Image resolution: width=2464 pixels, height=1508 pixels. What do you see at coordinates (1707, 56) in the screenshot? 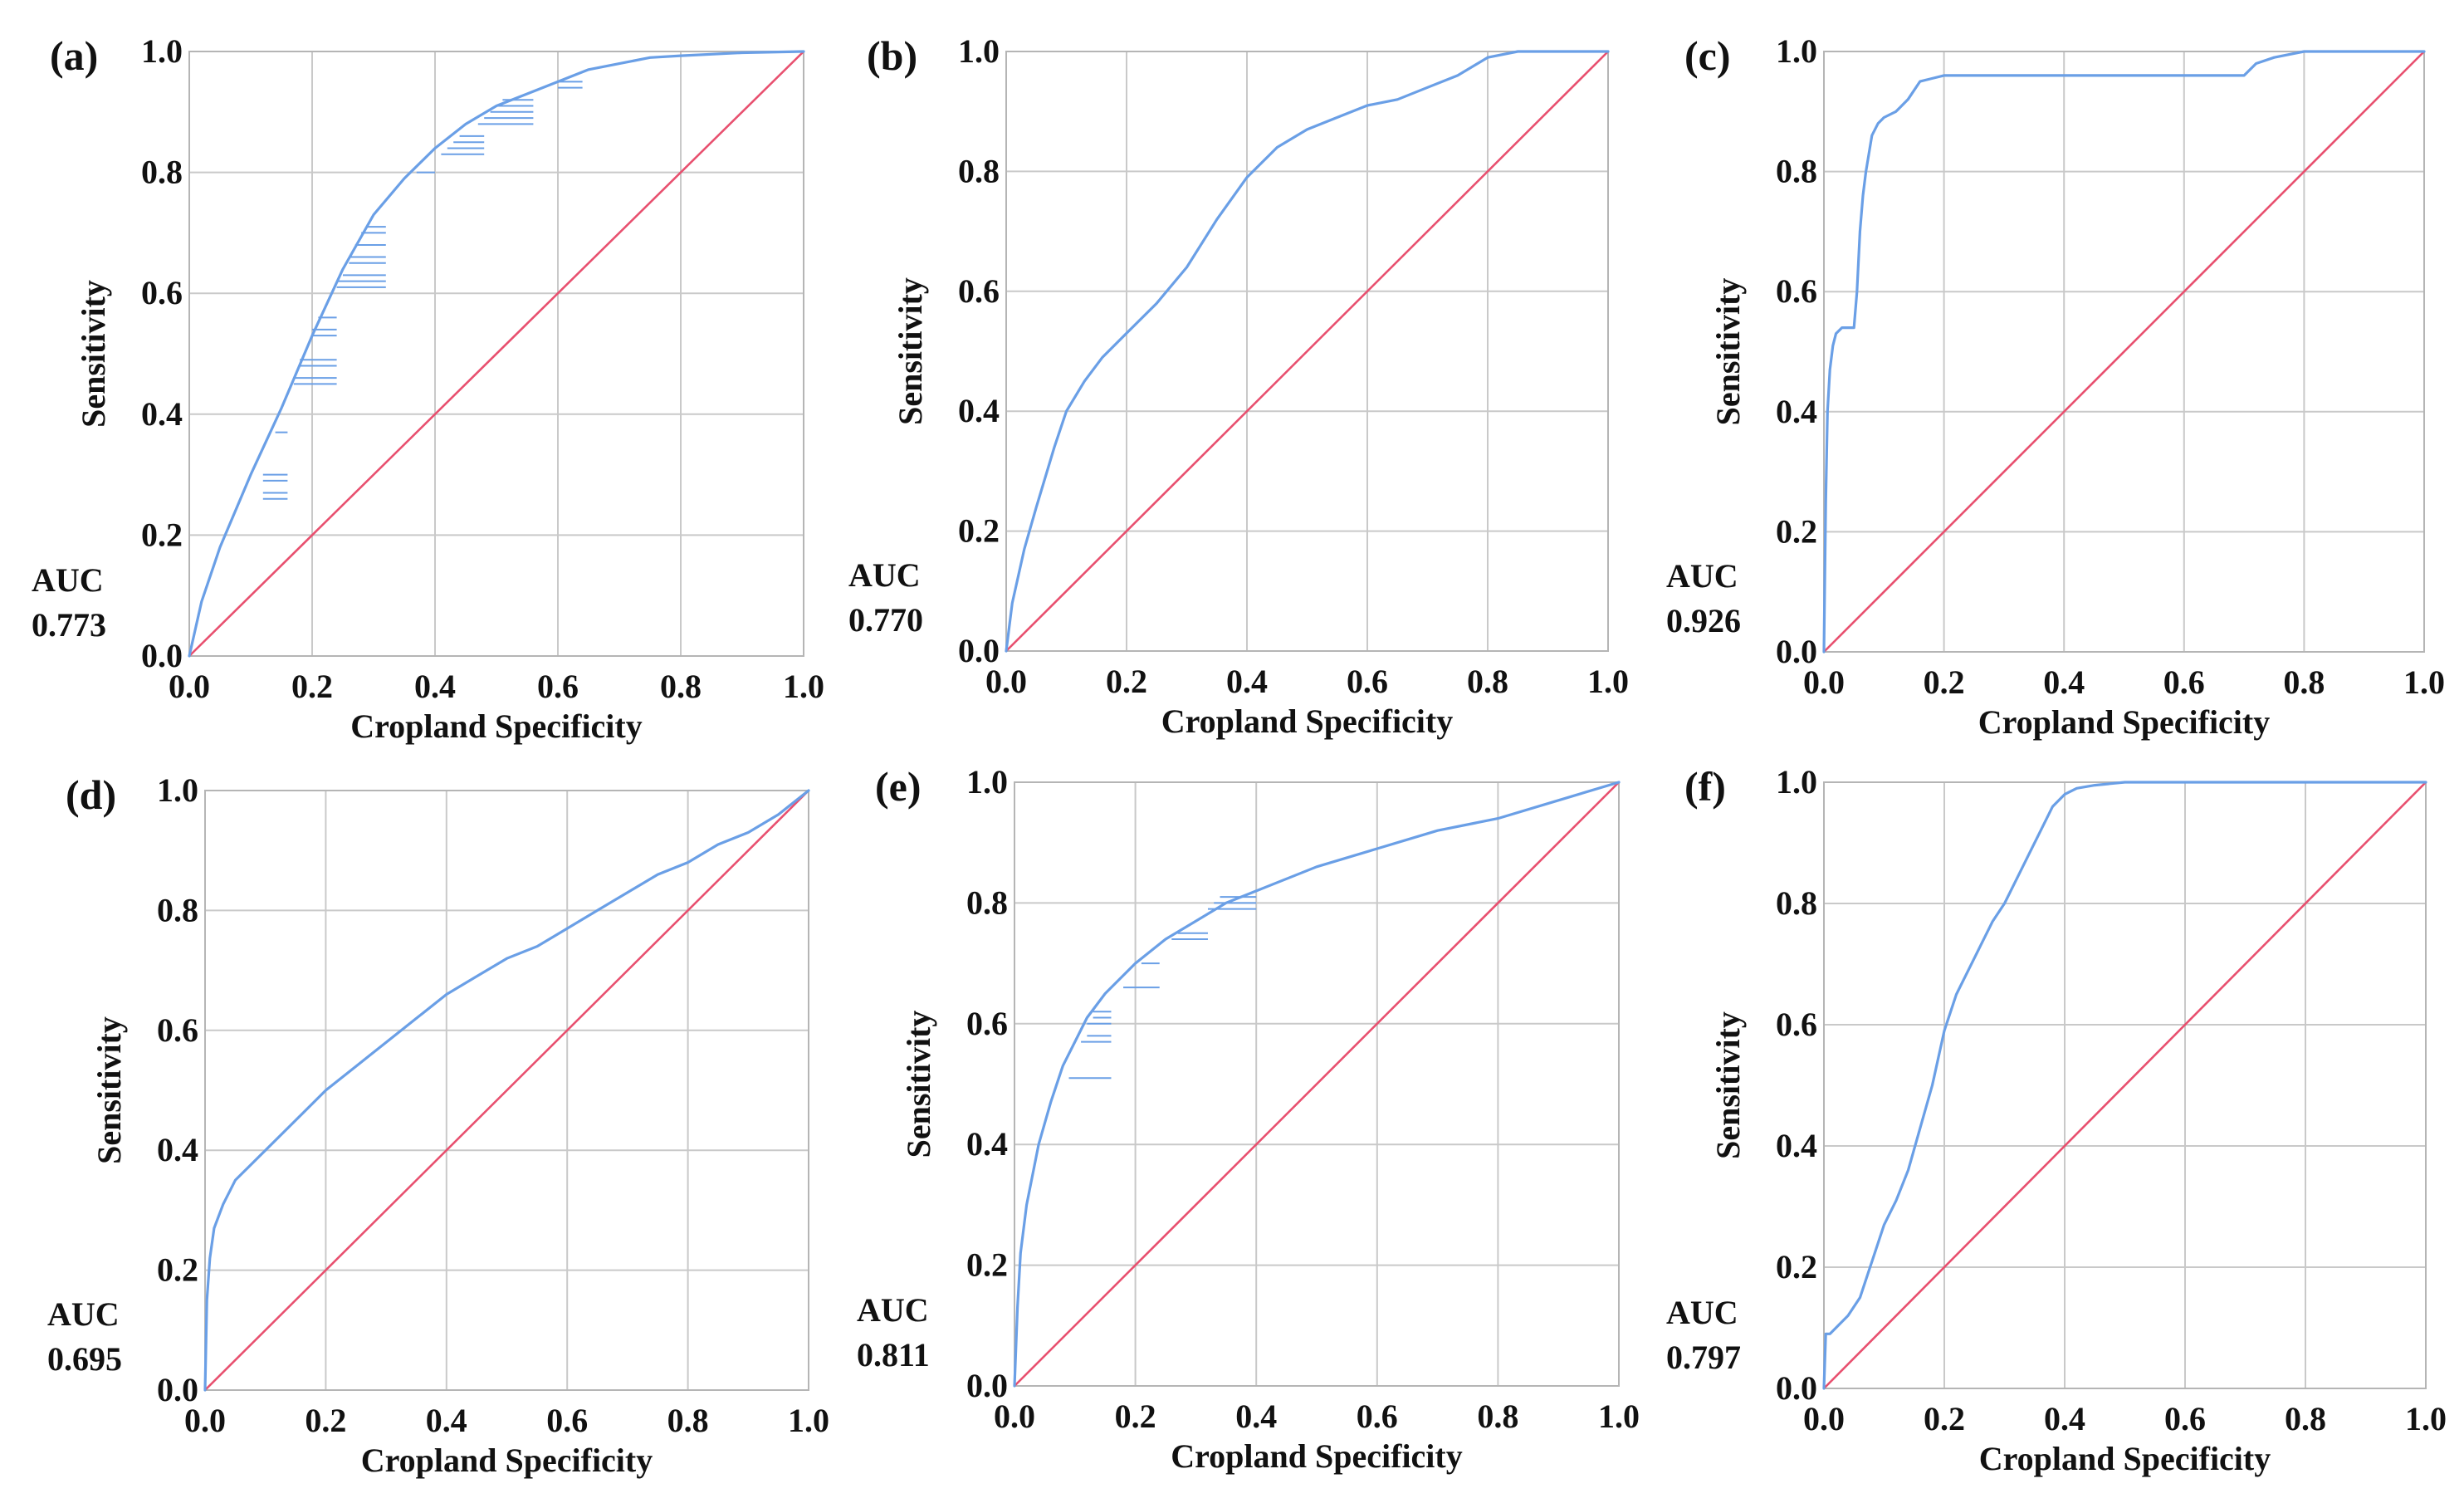
I see `panel-label: (c)` at bounding box center [1707, 56].